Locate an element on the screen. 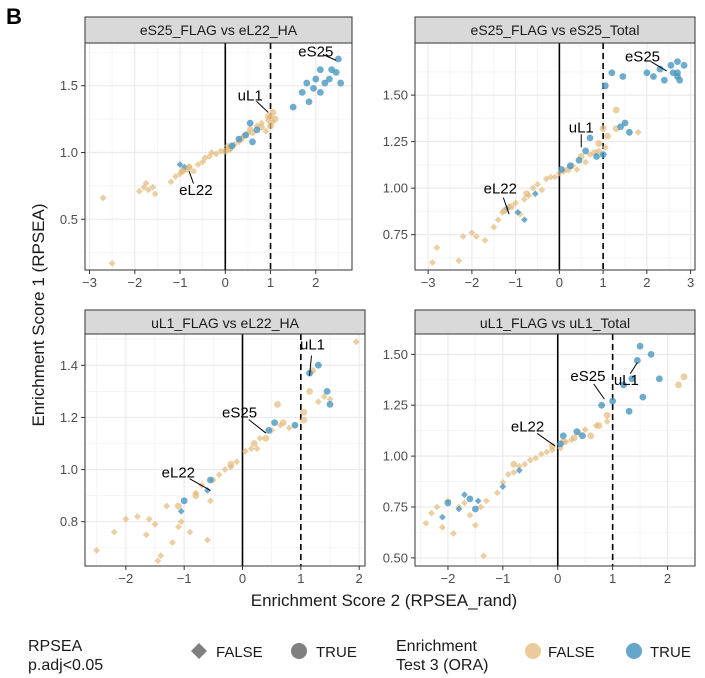 This screenshot has width=705, height=678. facet-strip is located at coordinates (555, 30).